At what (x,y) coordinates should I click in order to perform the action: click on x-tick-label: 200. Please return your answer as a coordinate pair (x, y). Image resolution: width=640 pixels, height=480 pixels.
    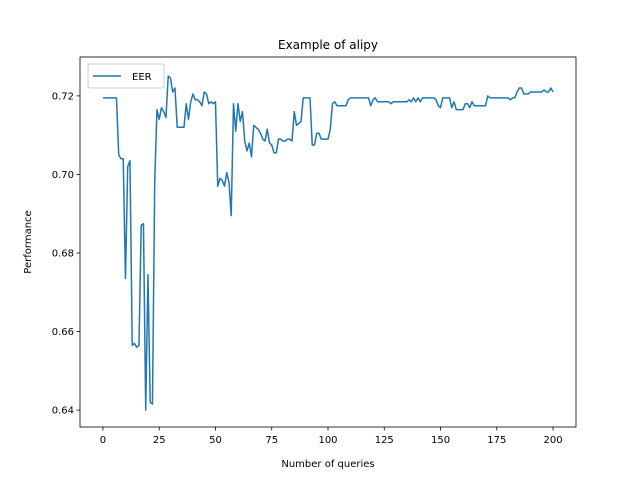
    Looking at the image, I should click on (552, 440).